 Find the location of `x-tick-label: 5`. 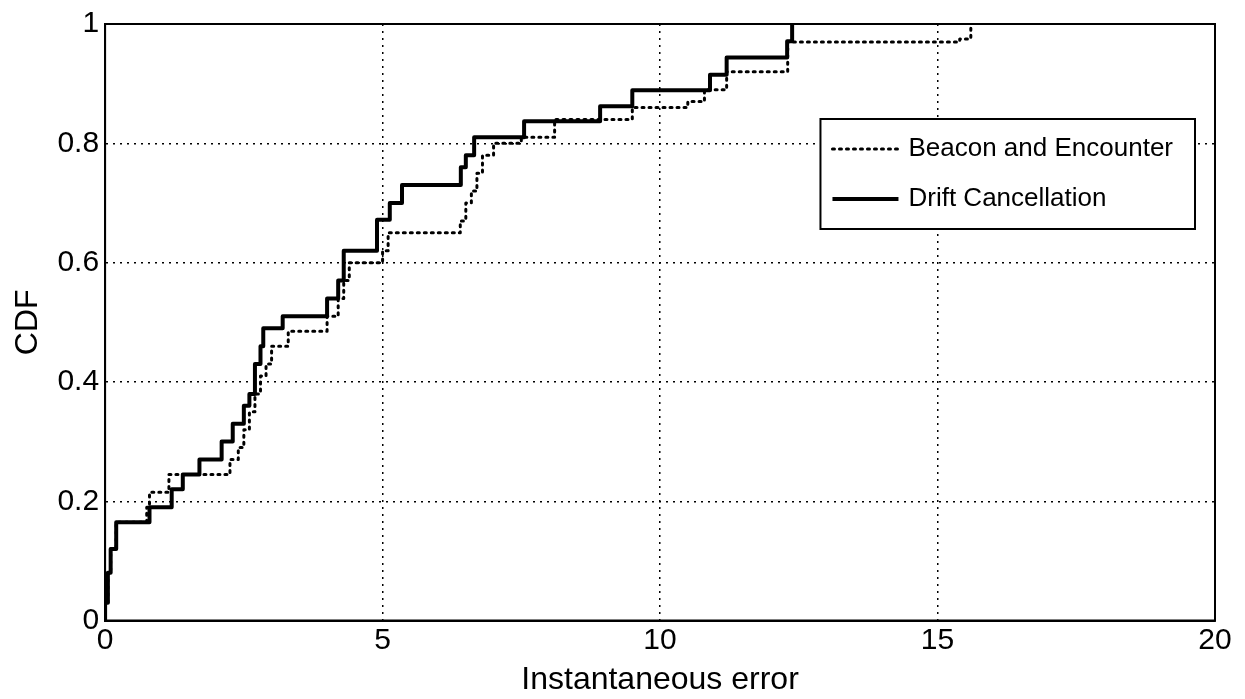

x-tick-label: 5 is located at coordinates (382, 638).